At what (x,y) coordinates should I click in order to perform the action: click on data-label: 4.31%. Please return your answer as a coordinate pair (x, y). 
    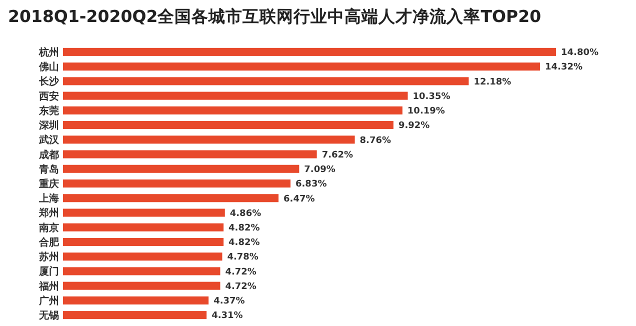
    Looking at the image, I should click on (227, 316).